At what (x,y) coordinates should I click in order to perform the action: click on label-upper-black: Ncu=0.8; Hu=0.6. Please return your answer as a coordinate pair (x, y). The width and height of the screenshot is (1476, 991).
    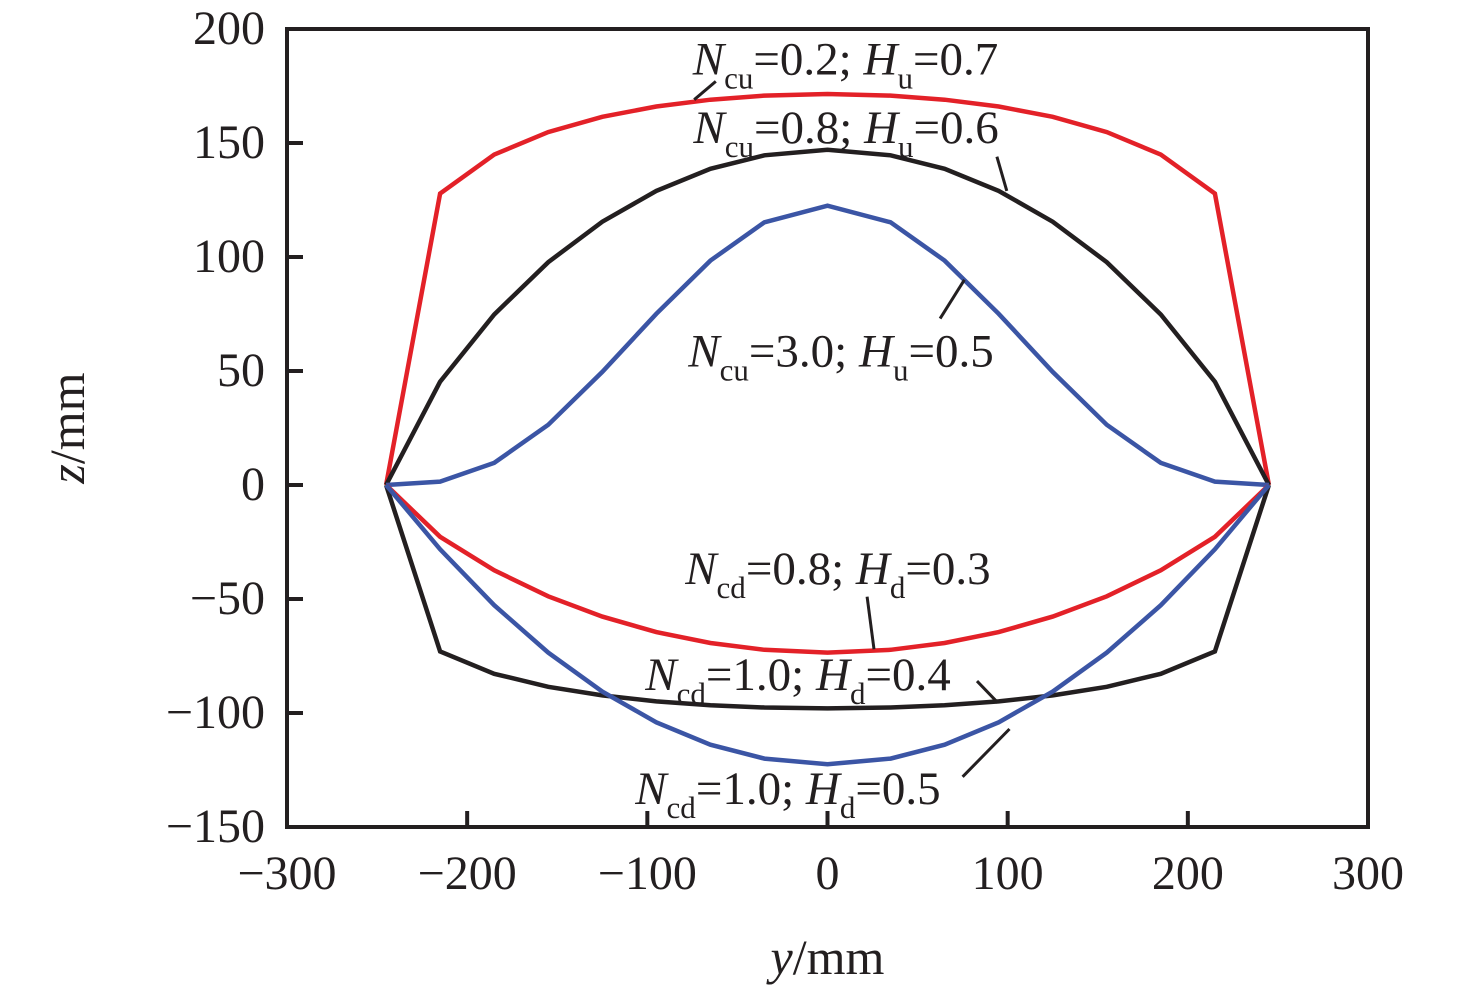
    Looking at the image, I should click on (845, 133).